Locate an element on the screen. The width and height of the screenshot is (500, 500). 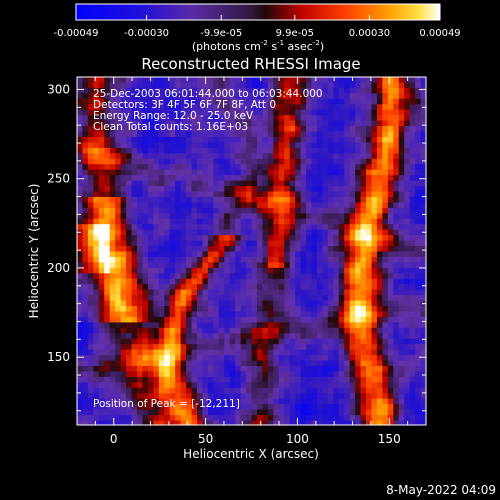
colorbar-frame is located at coordinates (258, 12).